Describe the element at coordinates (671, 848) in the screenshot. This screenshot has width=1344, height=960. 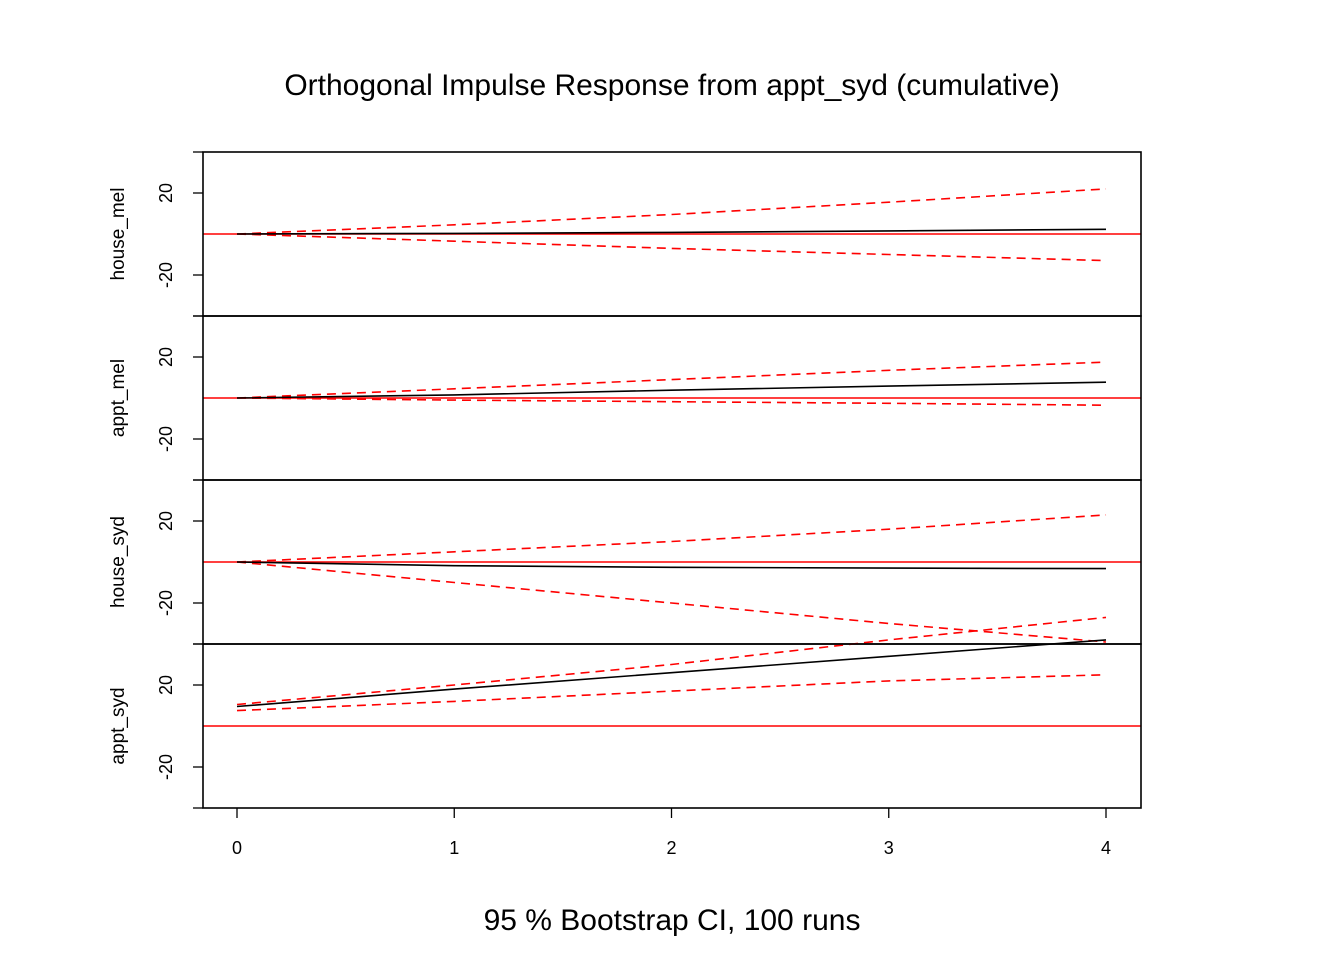
I see `x-tick-label: 2` at that location.